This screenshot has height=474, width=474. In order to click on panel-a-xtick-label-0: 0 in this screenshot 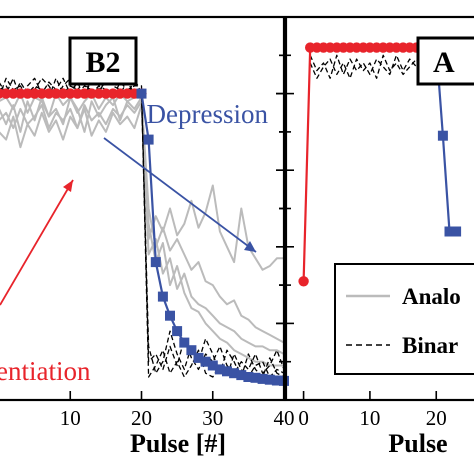, I will do `click(303, 418)`.